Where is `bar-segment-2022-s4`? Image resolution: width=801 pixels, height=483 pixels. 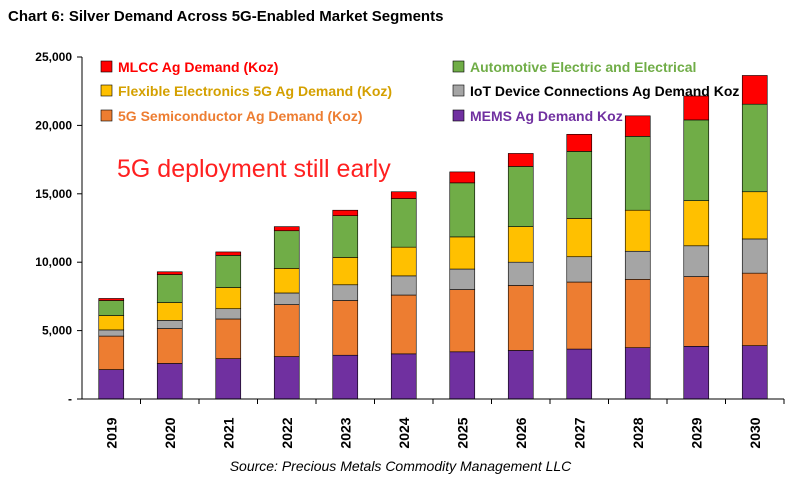
bar-segment-2022-s4 is located at coordinates (286, 249).